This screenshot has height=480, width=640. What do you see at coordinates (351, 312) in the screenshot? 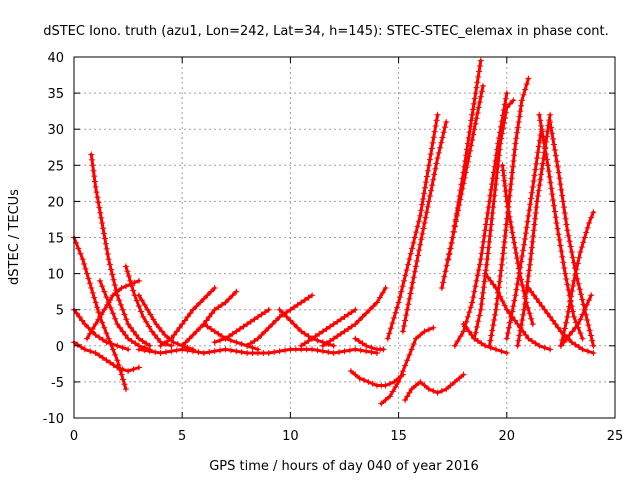
I see `series-15-point` at bounding box center [351, 312].